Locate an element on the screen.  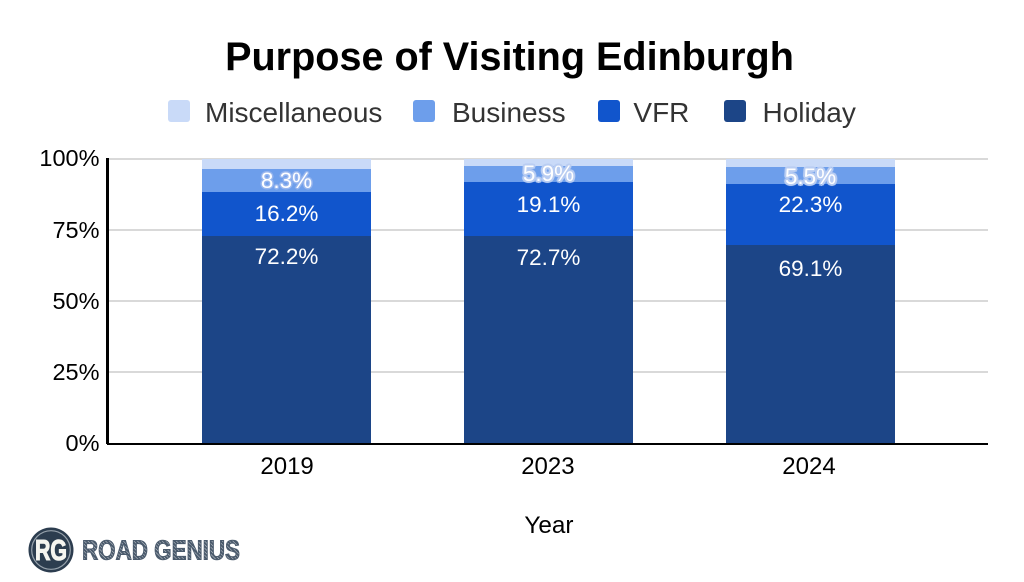
svg-text: ROAD GENIUS is located at coordinates (161, 550).